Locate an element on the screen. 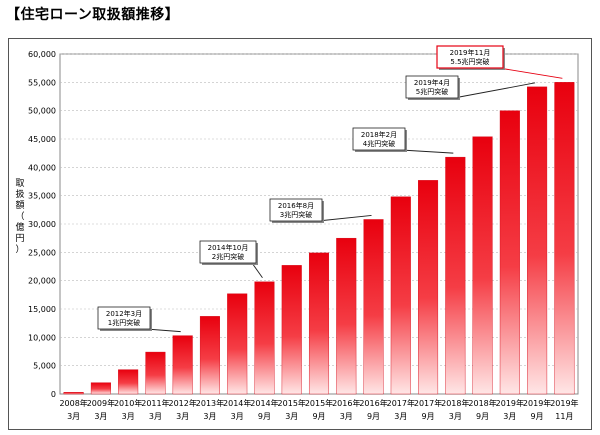 The height and width of the screenshot is (435, 600). y-tick-label: 0 is located at coordinates (53, 394).